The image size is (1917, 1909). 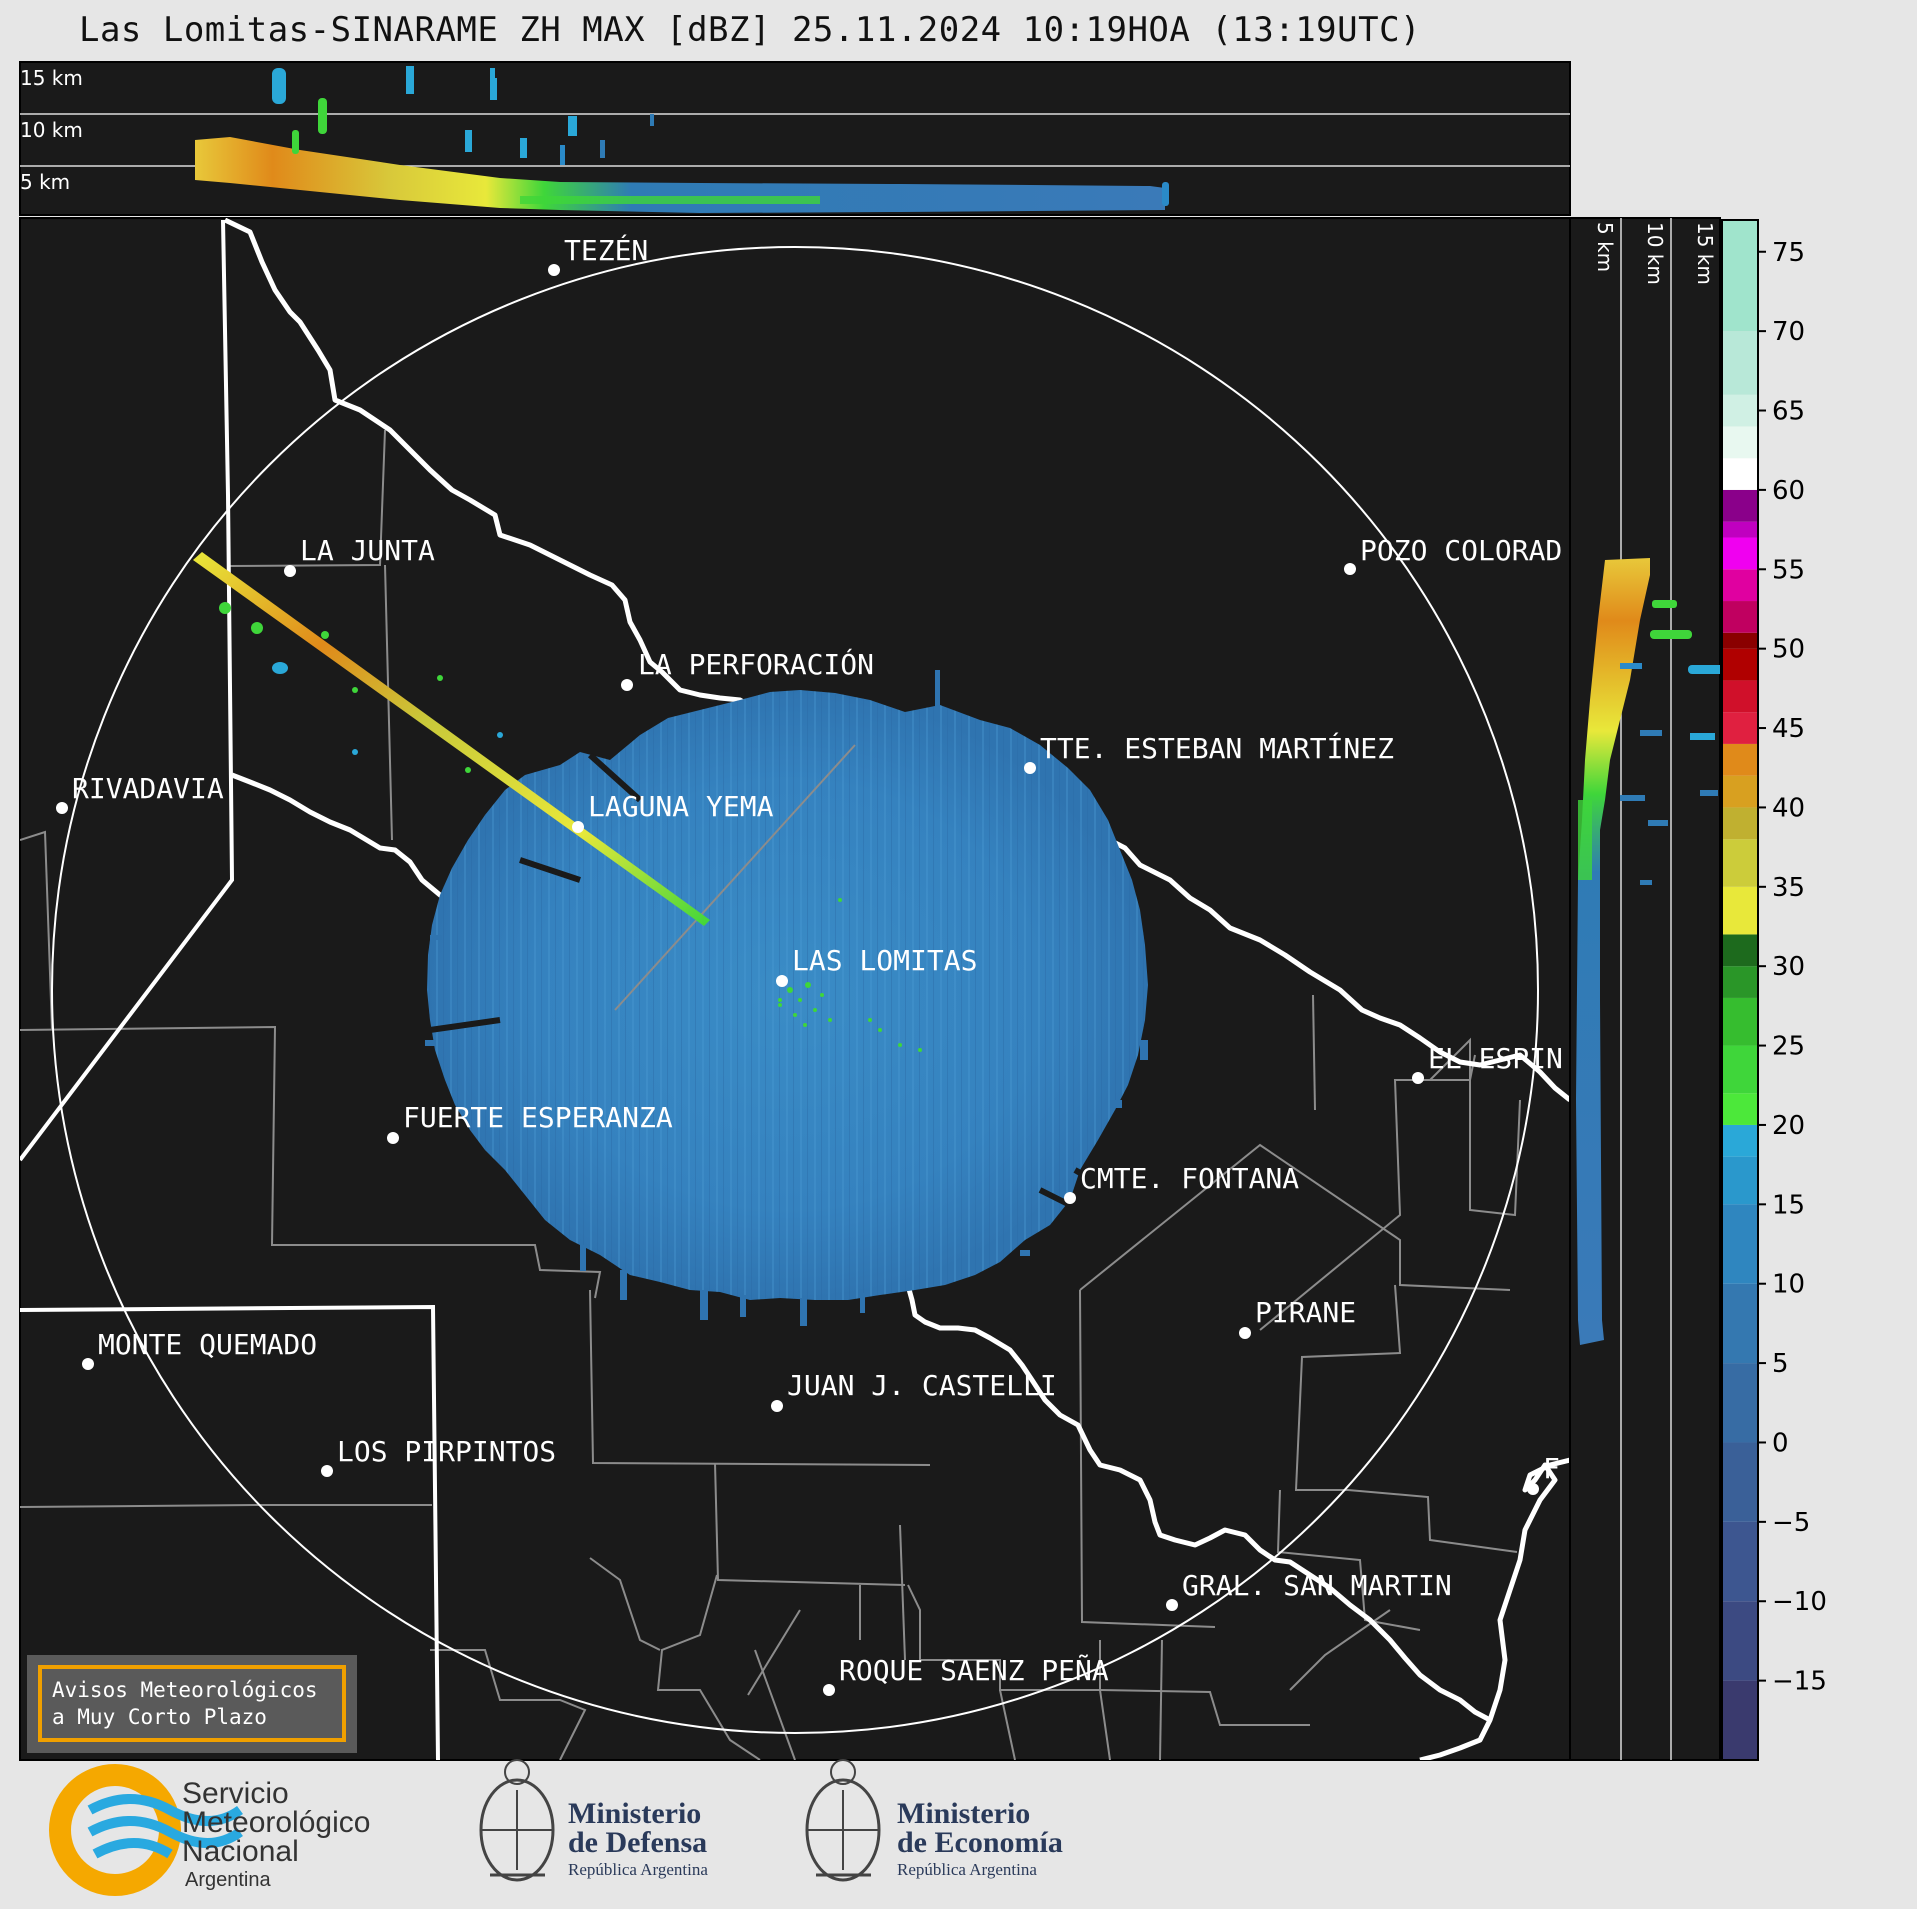 What do you see at coordinates (681, 806) in the screenshot?
I see `place-label-laguna-yema: LAGUNA YEMA` at bounding box center [681, 806].